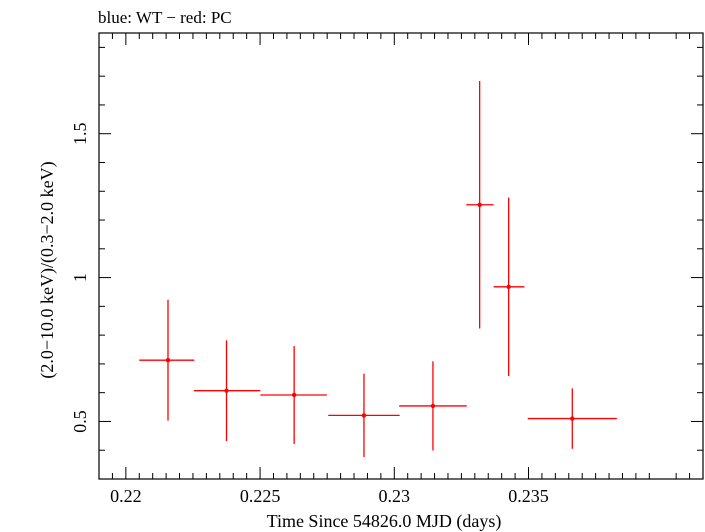 Image resolution: width=705 pixels, height=532 pixels. What do you see at coordinates (395, 496) in the screenshot?
I see `x-tick-label: 0.23` at bounding box center [395, 496].